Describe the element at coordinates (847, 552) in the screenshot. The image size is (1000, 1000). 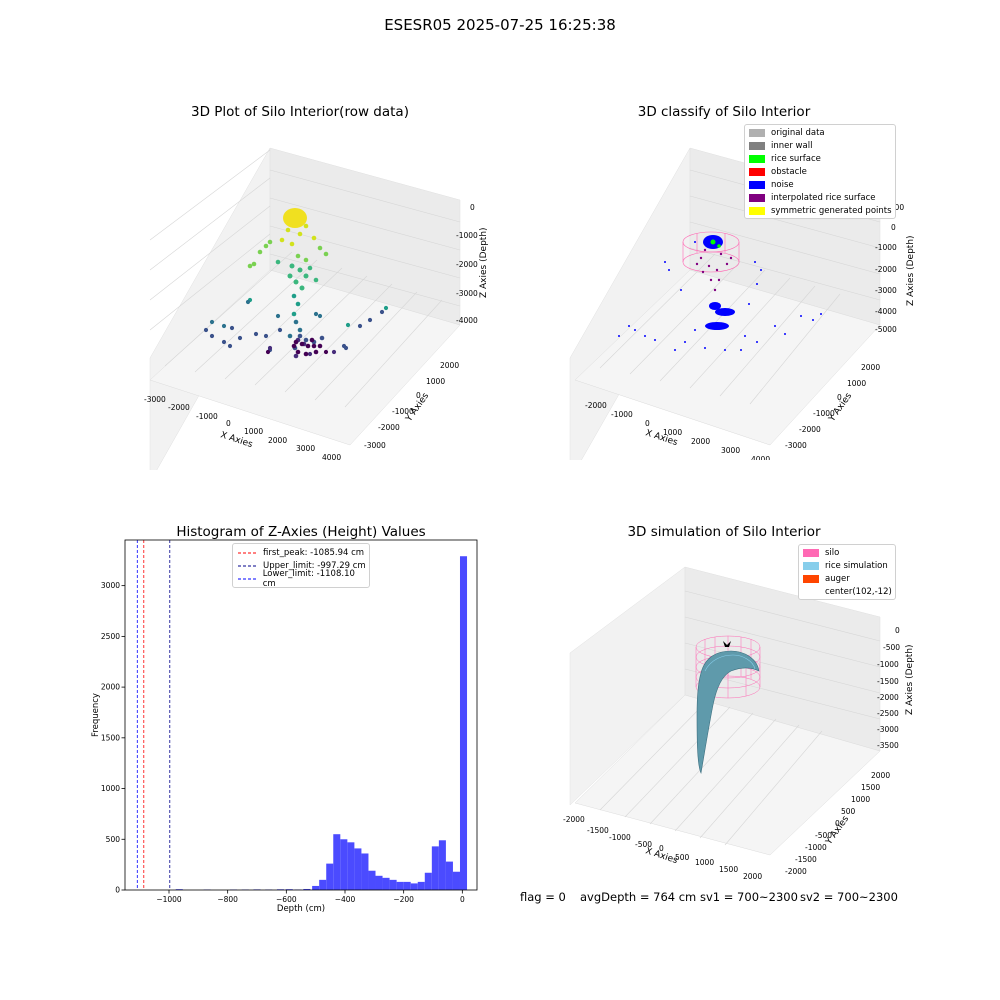
I see `legend-entry: silo` at that location.